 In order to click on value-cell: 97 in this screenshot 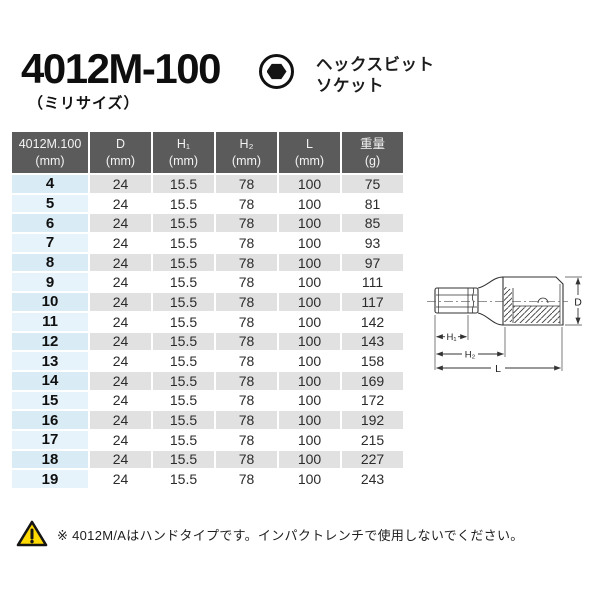, I will do `click(372, 262)`.